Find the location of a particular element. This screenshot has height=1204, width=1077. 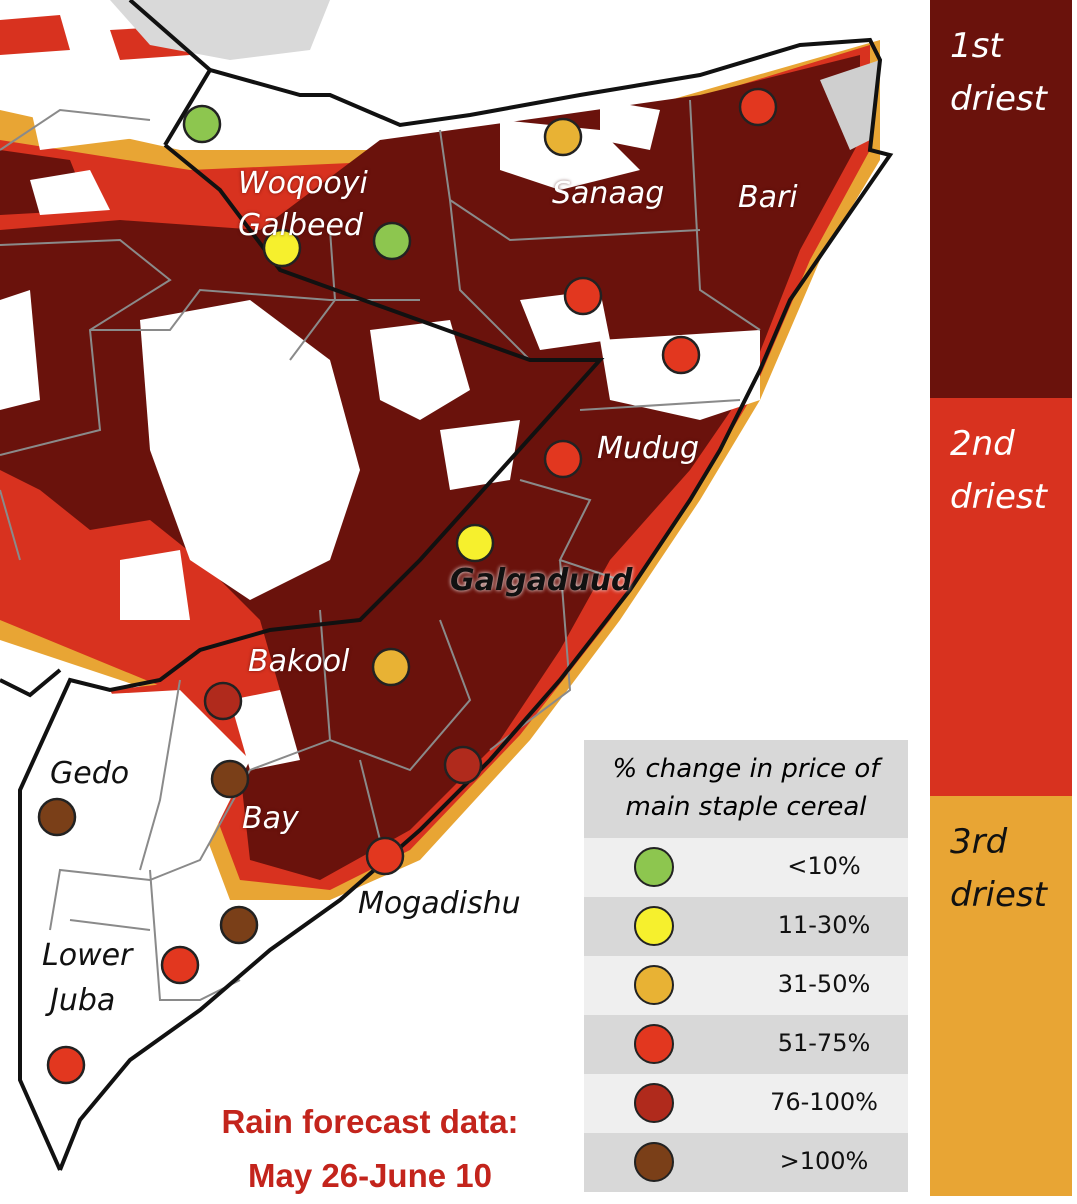

region-label-lower: Lower is located at coordinates (87, 955).